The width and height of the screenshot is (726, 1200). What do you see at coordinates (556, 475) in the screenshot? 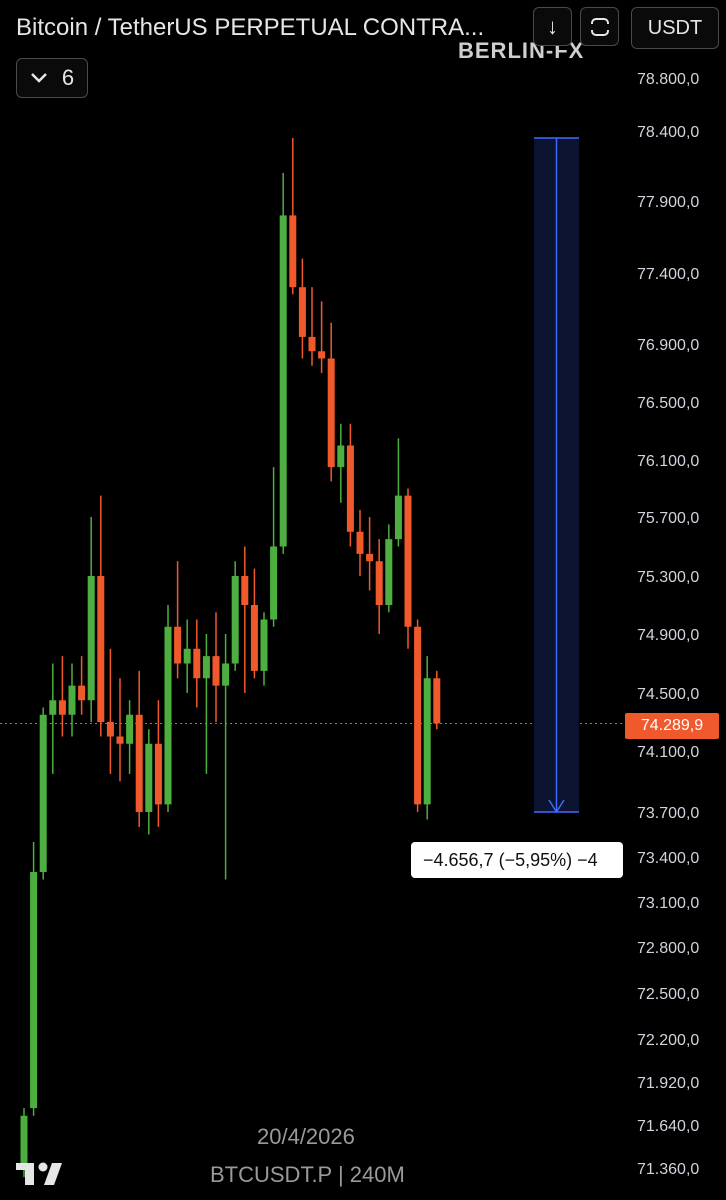
I see `measure-tool` at bounding box center [556, 475].